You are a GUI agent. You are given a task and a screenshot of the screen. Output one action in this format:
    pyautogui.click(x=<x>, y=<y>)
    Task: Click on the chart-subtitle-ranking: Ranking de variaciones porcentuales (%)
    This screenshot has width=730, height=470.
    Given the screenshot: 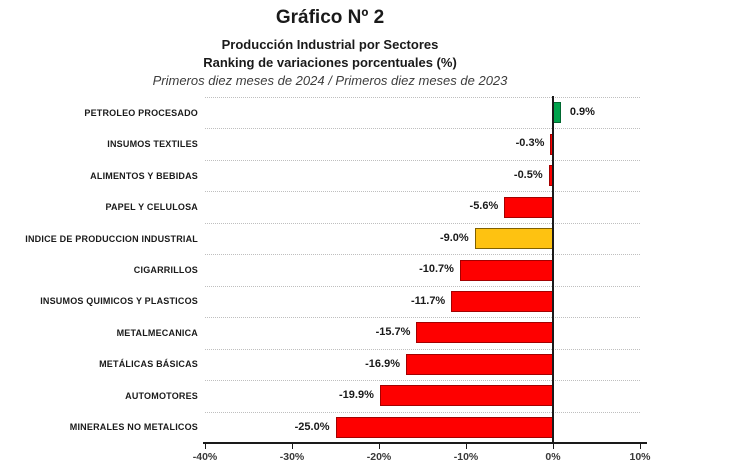 What is the action you would take?
    pyautogui.click(x=330, y=62)
    